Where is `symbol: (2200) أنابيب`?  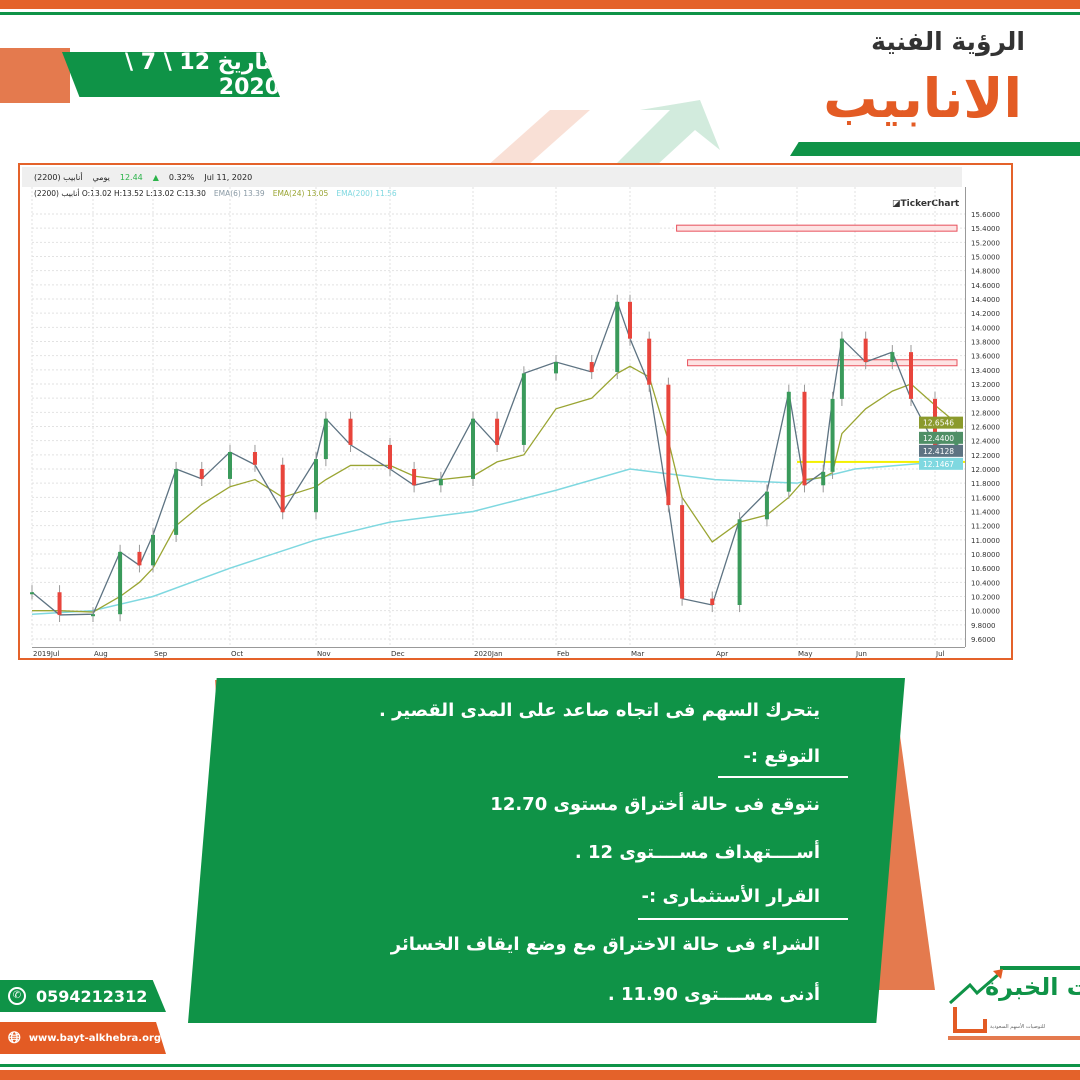 symbol: (2200) أنابيب is located at coordinates (58, 177).